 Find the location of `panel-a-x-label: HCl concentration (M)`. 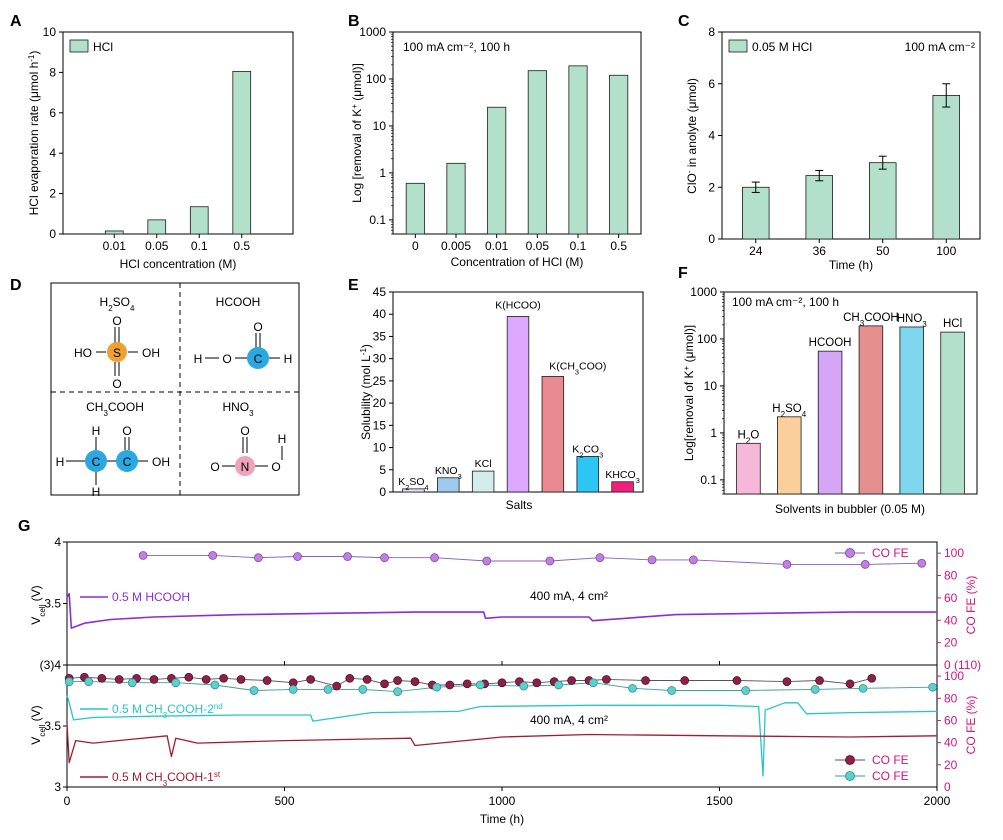

panel-a-x-label: HCl concentration (M) is located at coordinates (178, 264).